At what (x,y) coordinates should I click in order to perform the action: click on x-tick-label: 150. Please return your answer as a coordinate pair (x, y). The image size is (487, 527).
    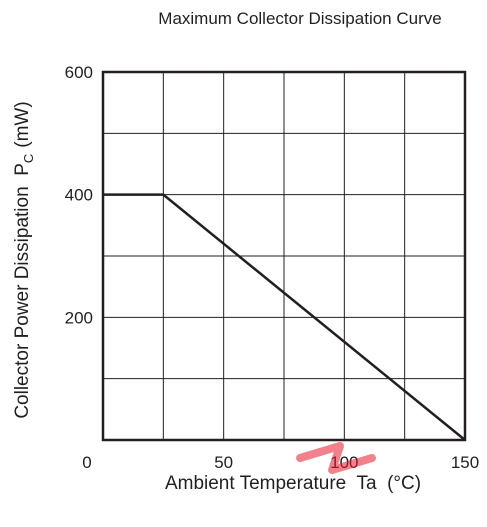
    Looking at the image, I should click on (465, 462).